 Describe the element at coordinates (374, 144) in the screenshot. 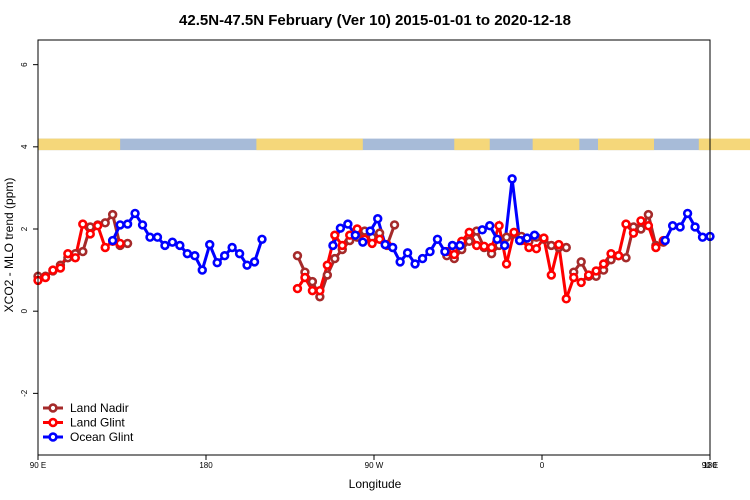

I see `ocean-band` at that location.